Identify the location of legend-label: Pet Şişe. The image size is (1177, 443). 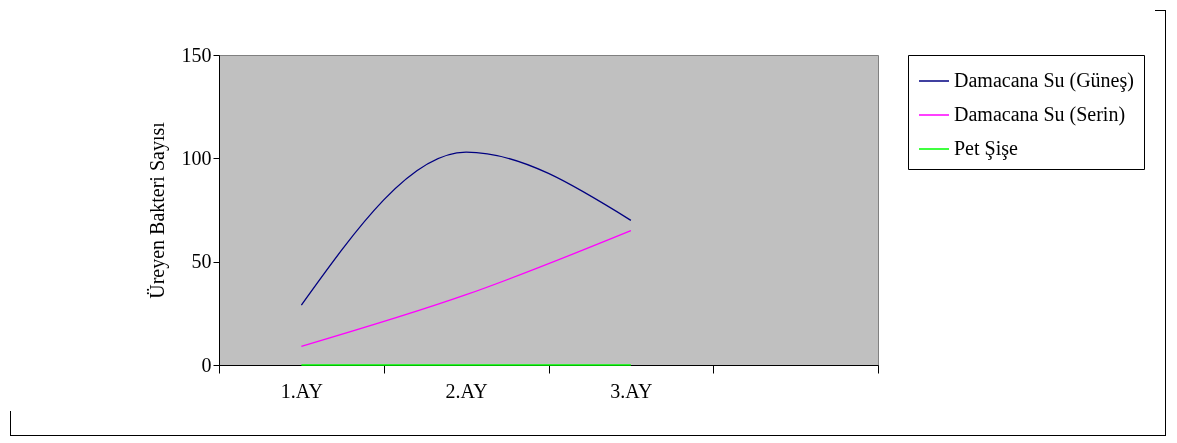
(986, 148).